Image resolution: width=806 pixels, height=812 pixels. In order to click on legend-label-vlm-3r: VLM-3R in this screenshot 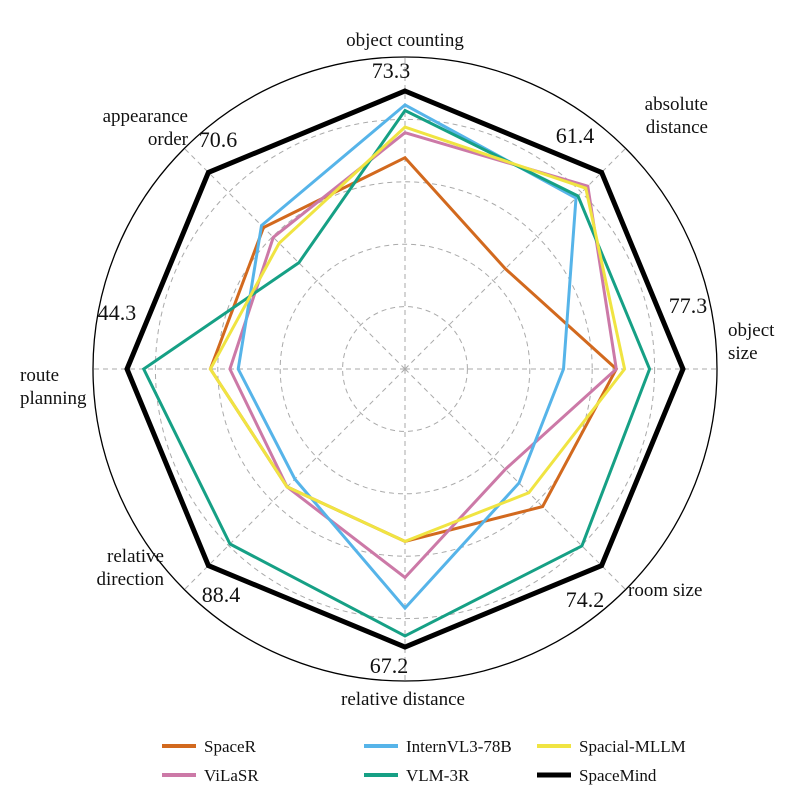, I will do `click(438, 775)`.